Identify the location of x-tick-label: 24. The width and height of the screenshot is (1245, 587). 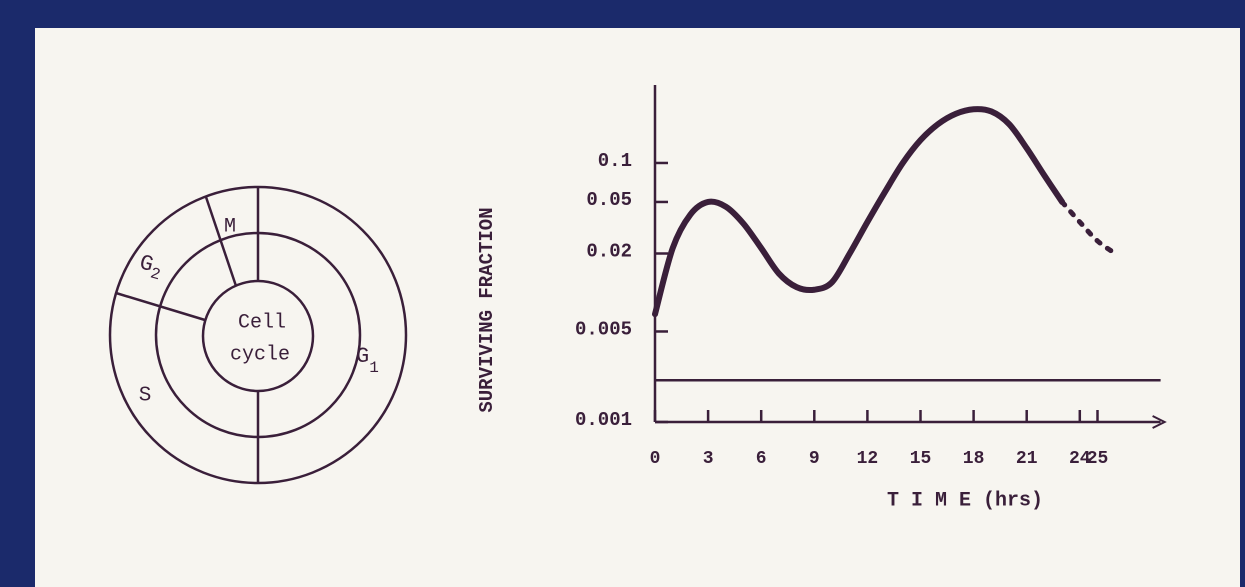
(1080, 459).